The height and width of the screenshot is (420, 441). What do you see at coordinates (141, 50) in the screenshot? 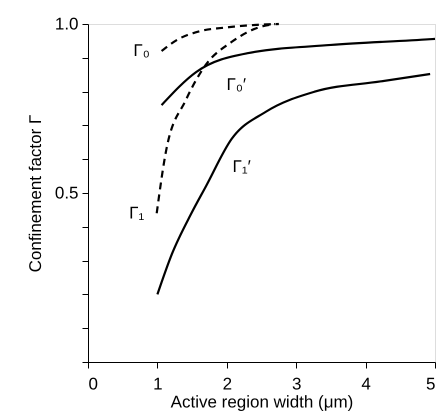
I see `series-label: Γ₀` at bounding box center [141, 50].